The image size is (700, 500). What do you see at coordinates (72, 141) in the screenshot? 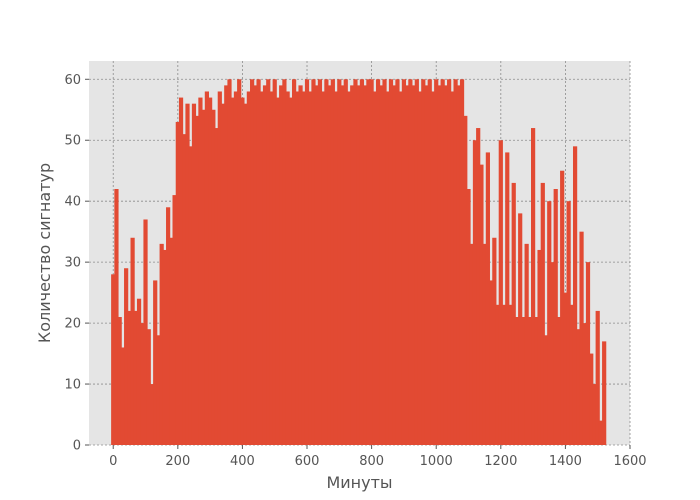
I see `y-tick-label: 50` at bounding box center [72, 141].